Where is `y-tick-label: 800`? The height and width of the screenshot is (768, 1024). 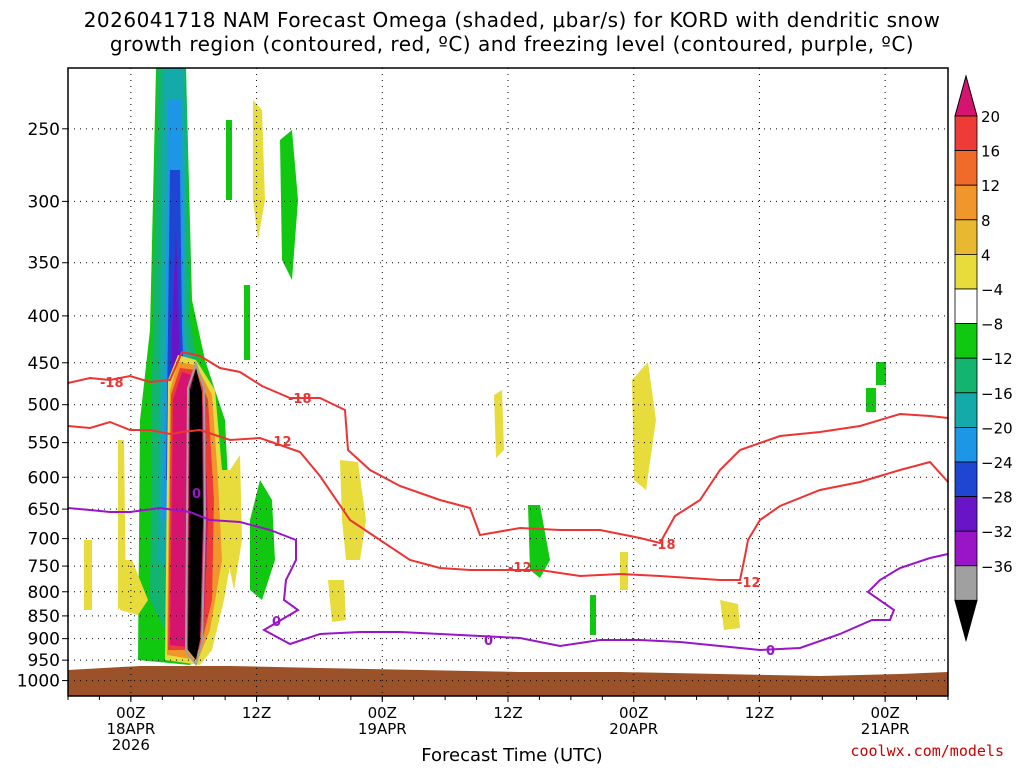
y-tick-label: 800 is located at coordinates (44, 593).